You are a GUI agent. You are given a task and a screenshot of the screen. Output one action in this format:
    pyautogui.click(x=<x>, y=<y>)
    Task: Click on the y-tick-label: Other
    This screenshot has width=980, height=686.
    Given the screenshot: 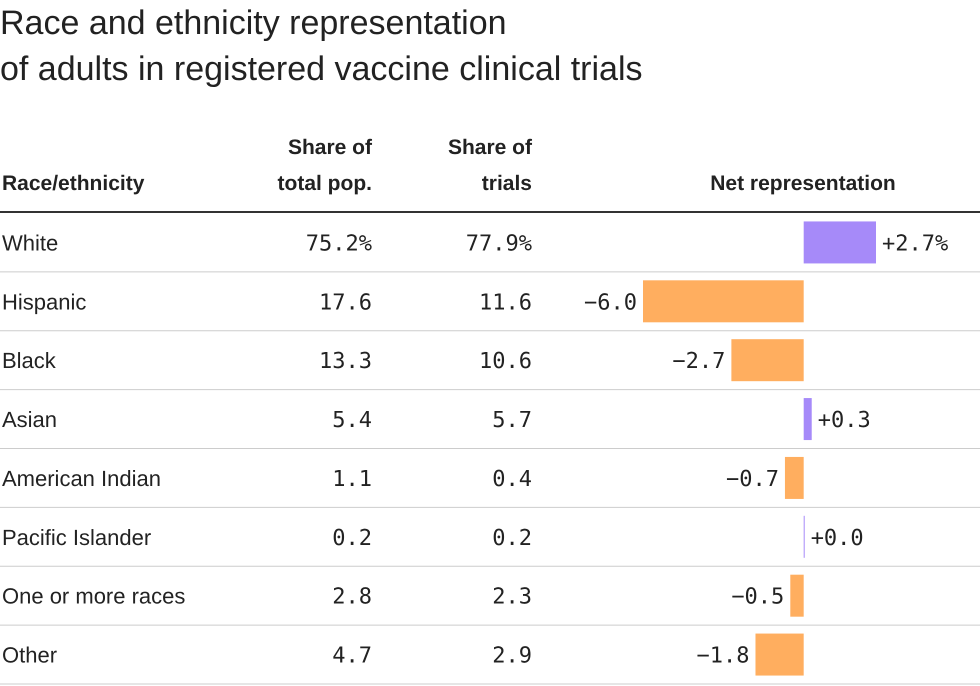 What is the action you would take?
    pyautogui.click(x=30, y=655)
    